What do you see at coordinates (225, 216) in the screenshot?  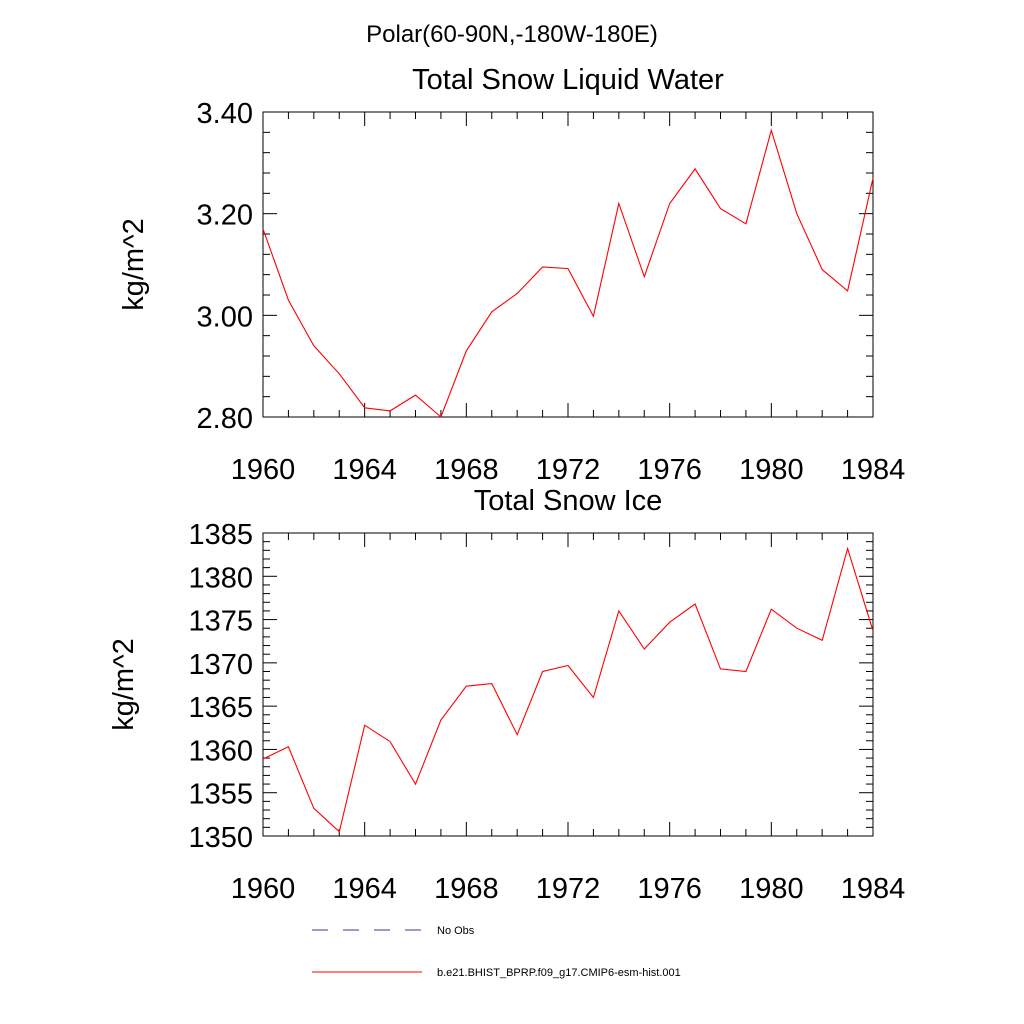 I see `y-tick-label: 3.20` at bounding box center [225, 216].